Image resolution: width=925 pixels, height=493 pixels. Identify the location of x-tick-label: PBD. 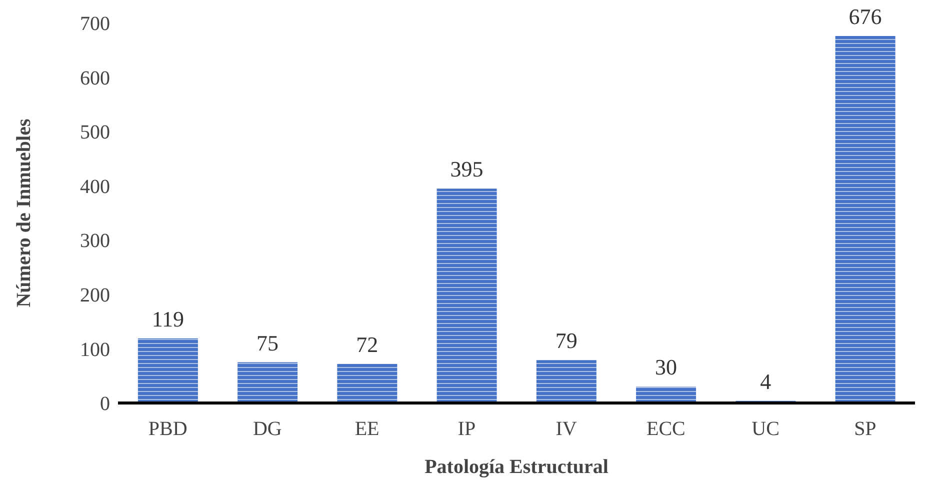
(168, 429).